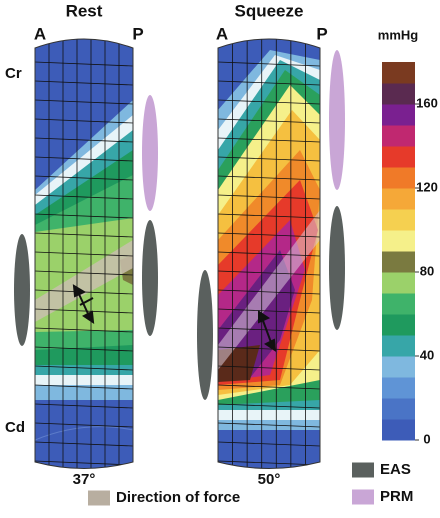 This screenshot has height=518, width=440. I want to click on tick-label: 80, so click(427, 270).